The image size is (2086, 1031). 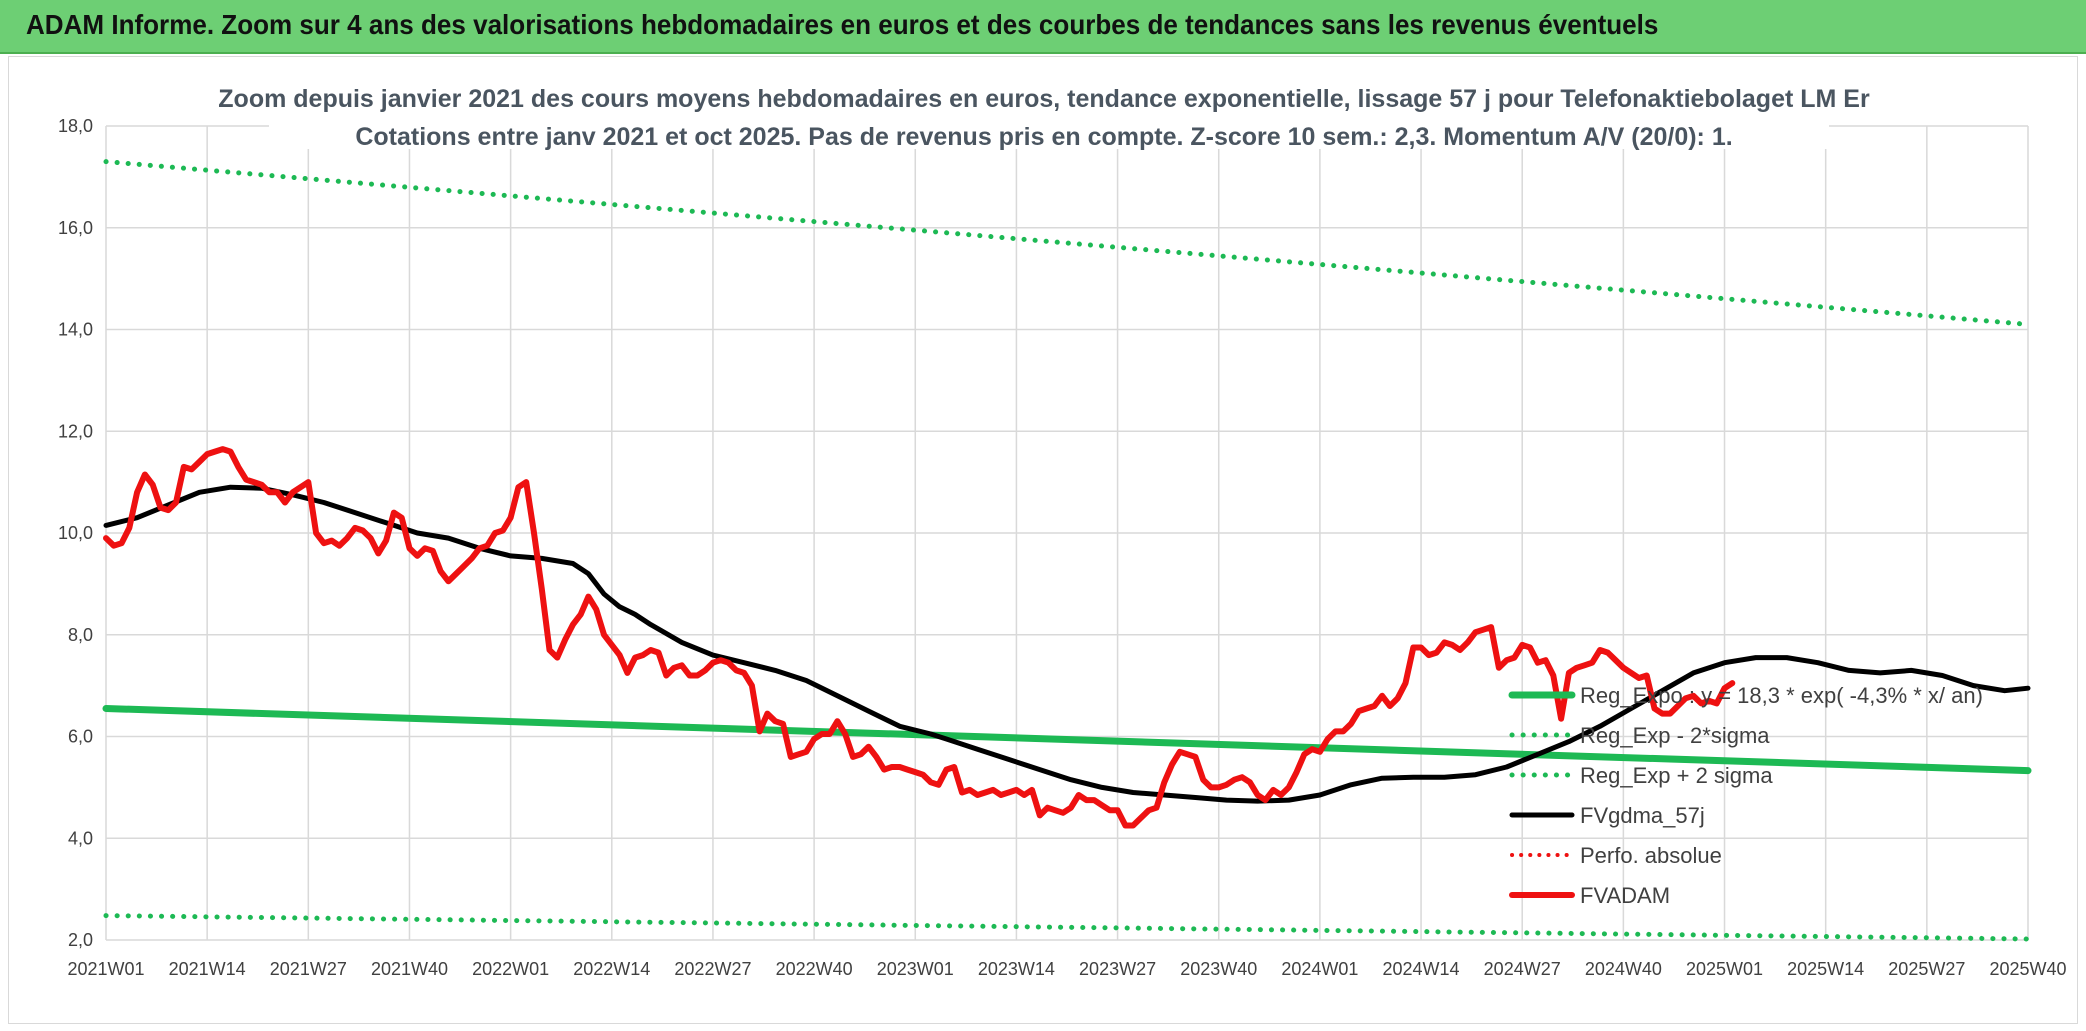 I want to click on y-tick-label: 14,0, so click(x=75, y=330).